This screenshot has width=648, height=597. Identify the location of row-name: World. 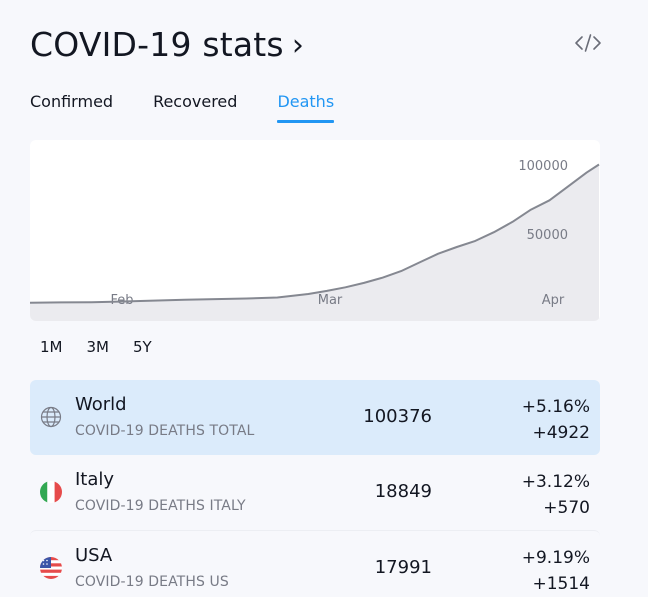
(101, 404).